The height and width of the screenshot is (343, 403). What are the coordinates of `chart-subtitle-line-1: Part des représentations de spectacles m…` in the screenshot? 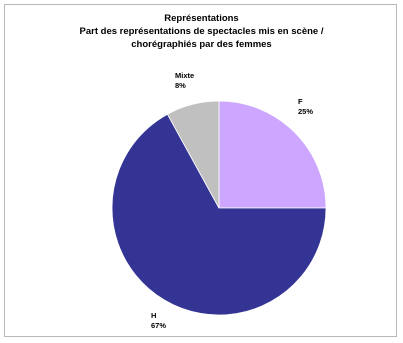 It's located at (201, 31).